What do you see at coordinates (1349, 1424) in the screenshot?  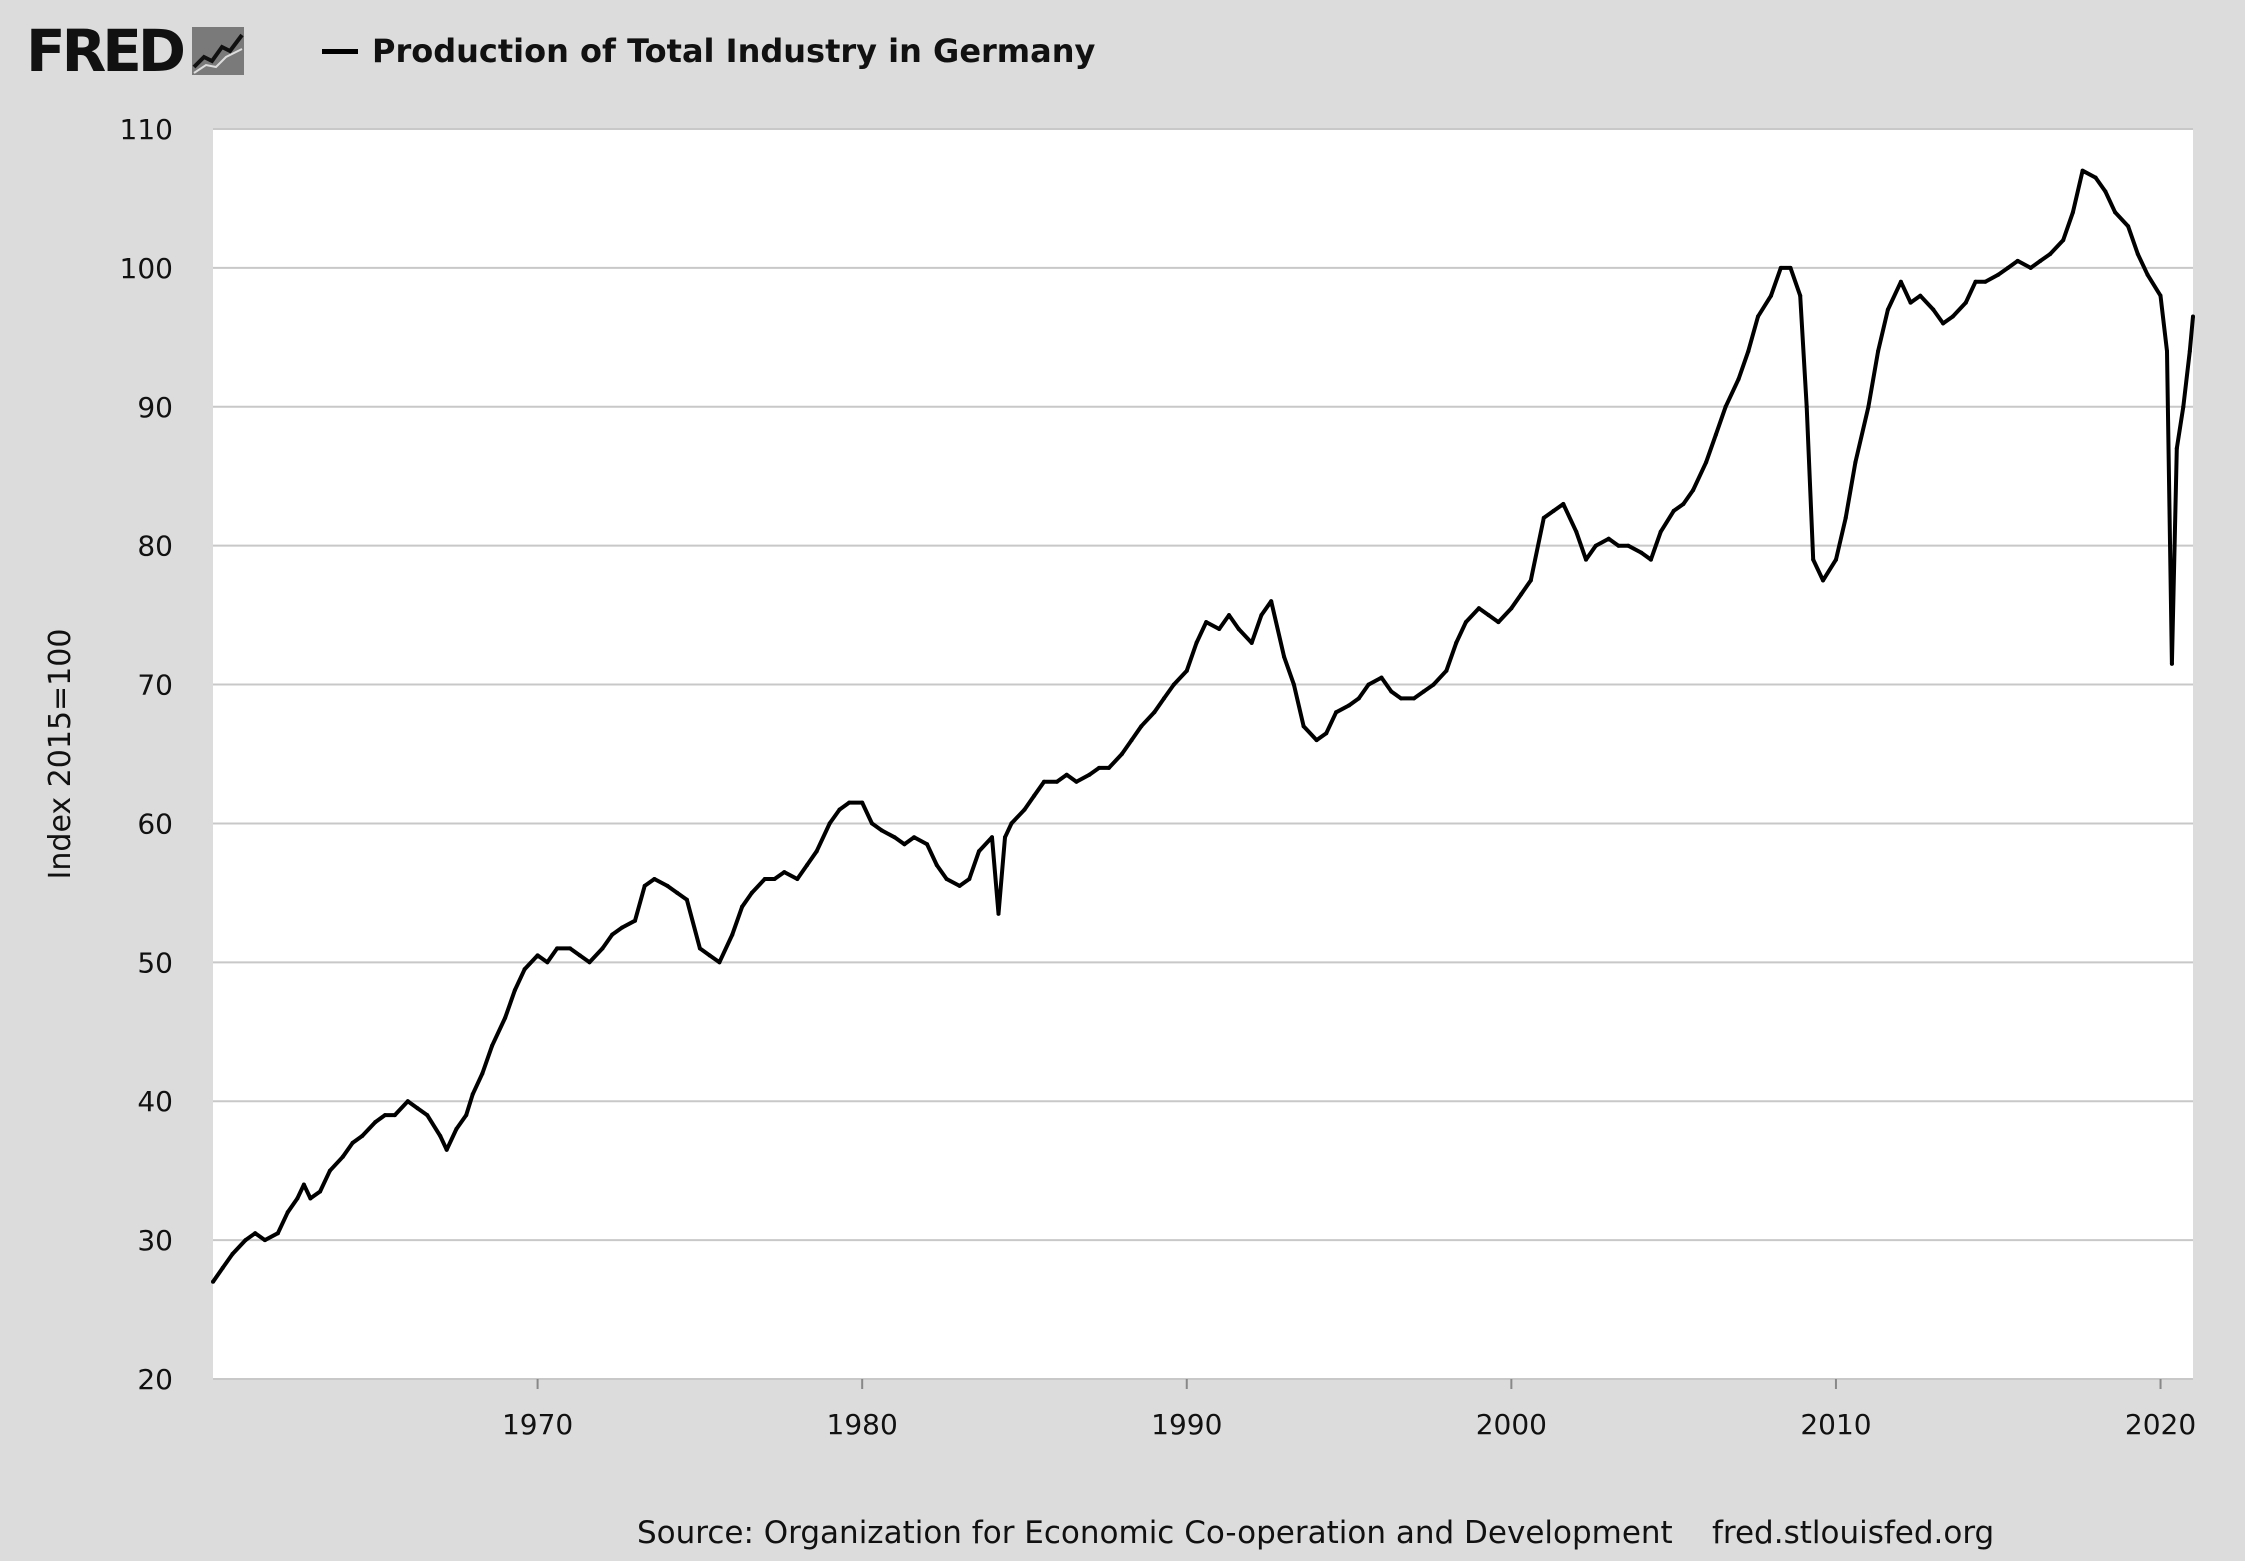 I see `x-tick-labels: 1970 1980 1990 2000 2010 2020` at bounding box center [1349, 1424].